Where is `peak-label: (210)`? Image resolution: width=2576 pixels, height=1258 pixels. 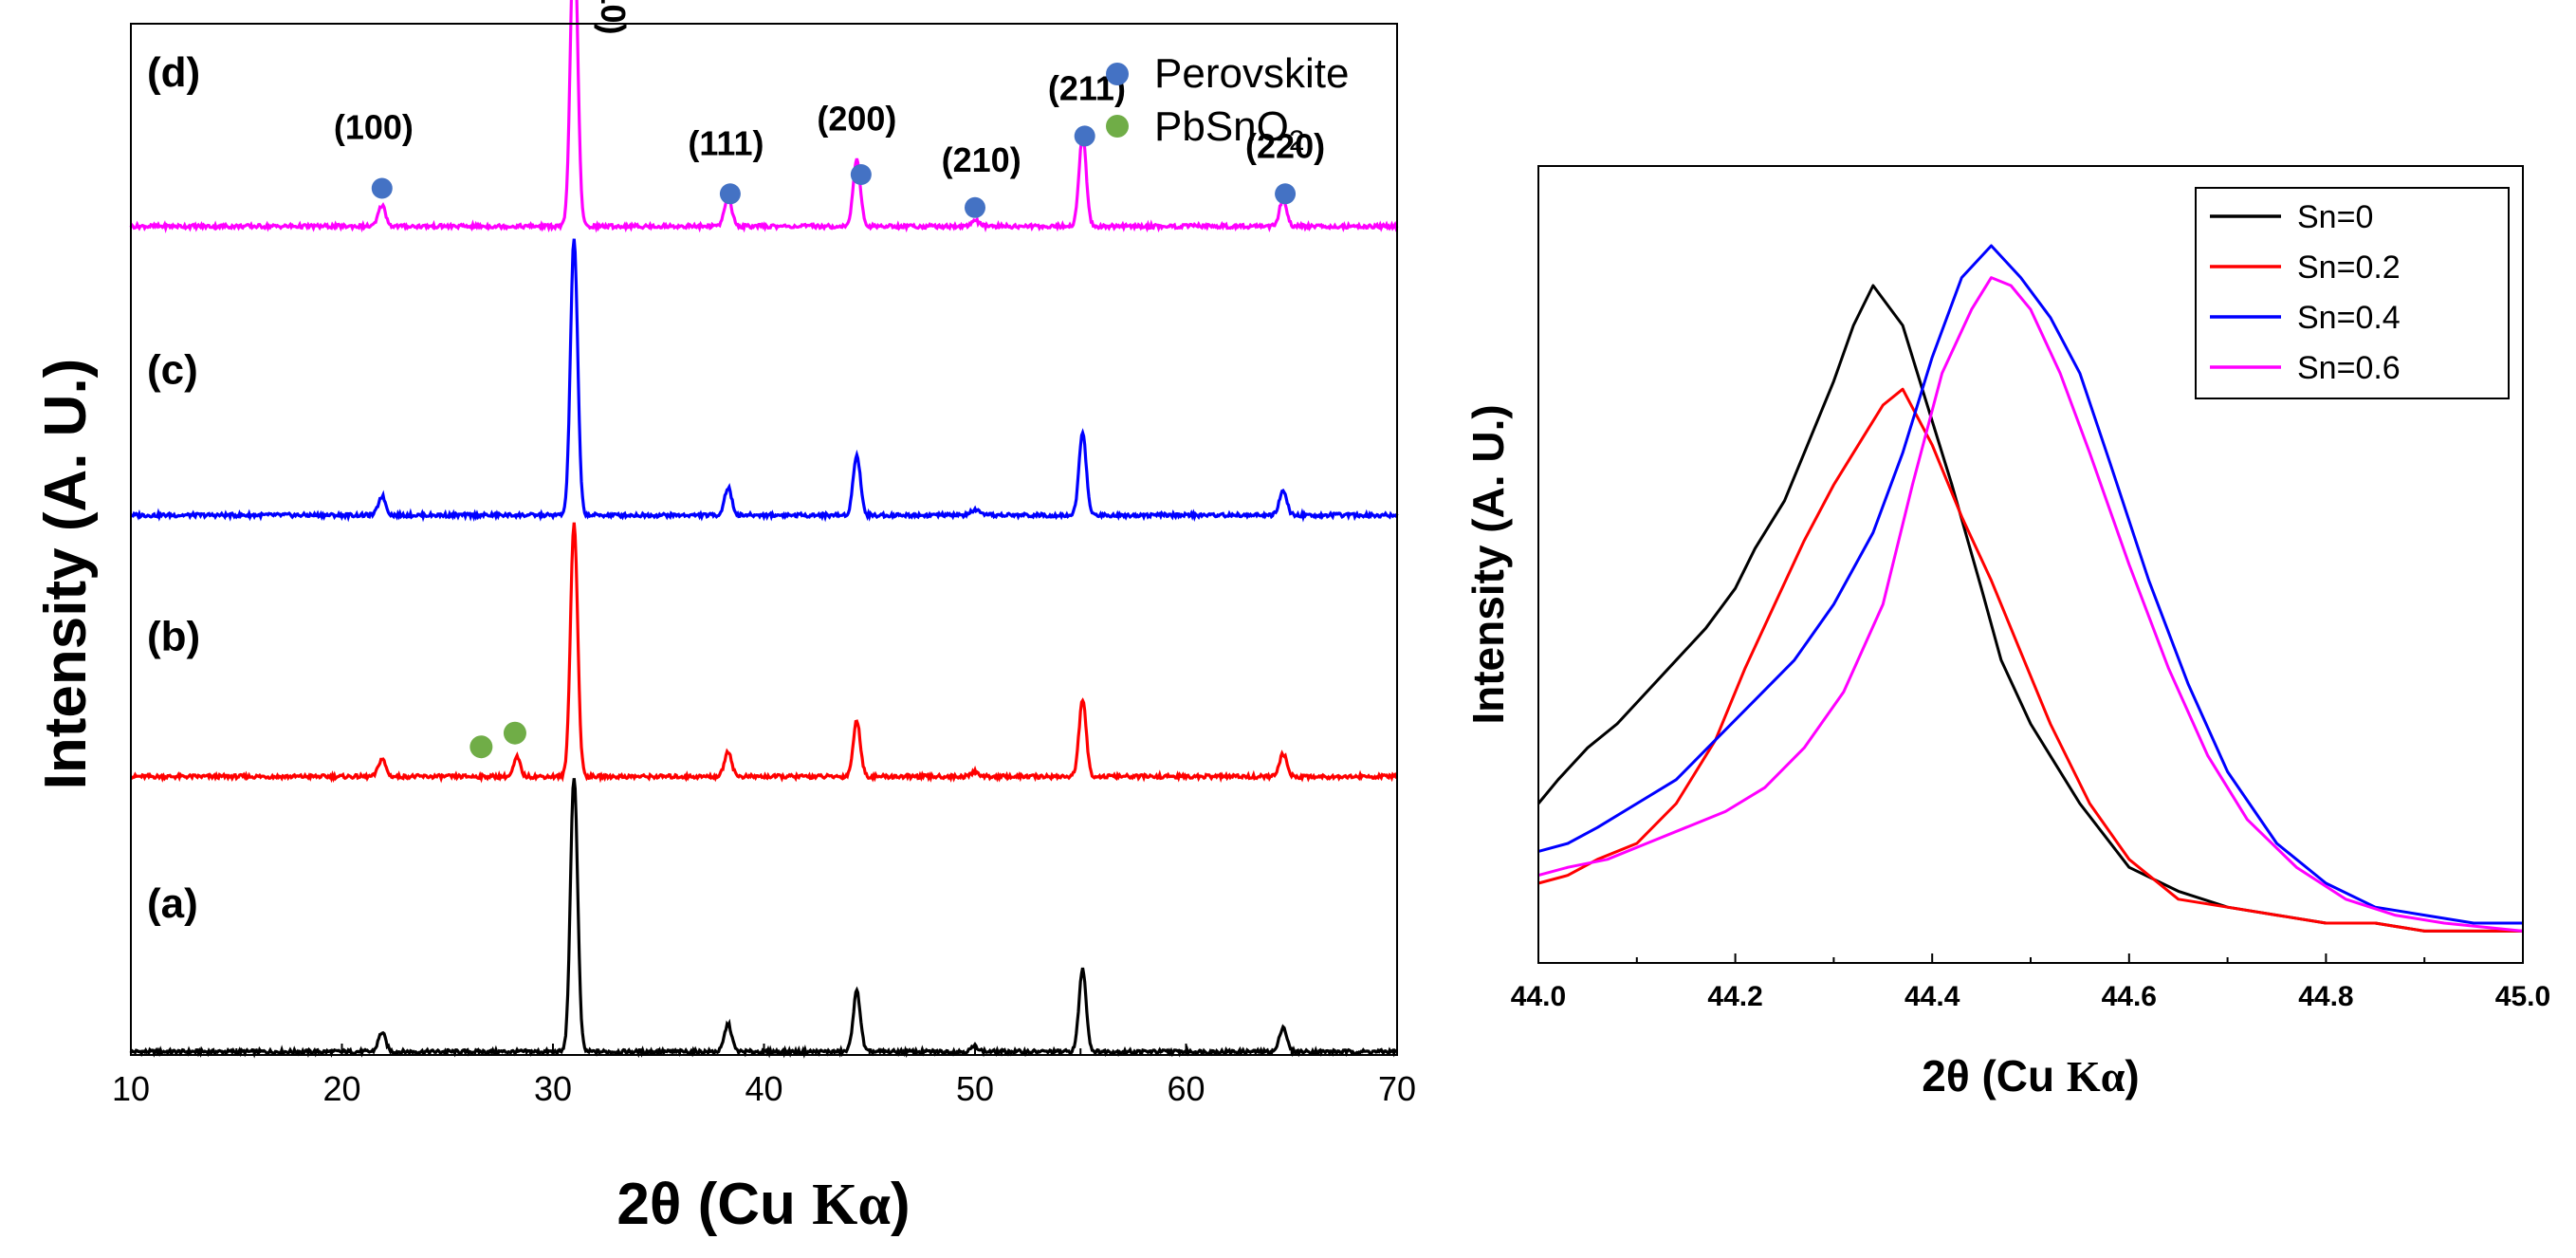
peak-label: (210) is located at coordinates (981, 159).